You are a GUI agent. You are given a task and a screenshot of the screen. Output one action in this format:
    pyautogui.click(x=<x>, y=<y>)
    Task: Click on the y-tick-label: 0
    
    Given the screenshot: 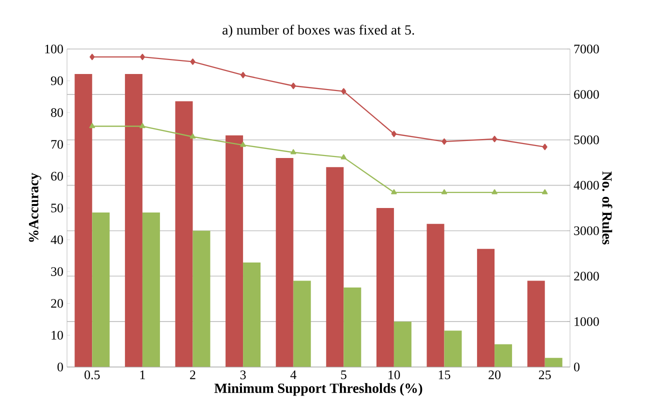 What is the action you would take?
    pyautogui.click(x=60, y=367)
    